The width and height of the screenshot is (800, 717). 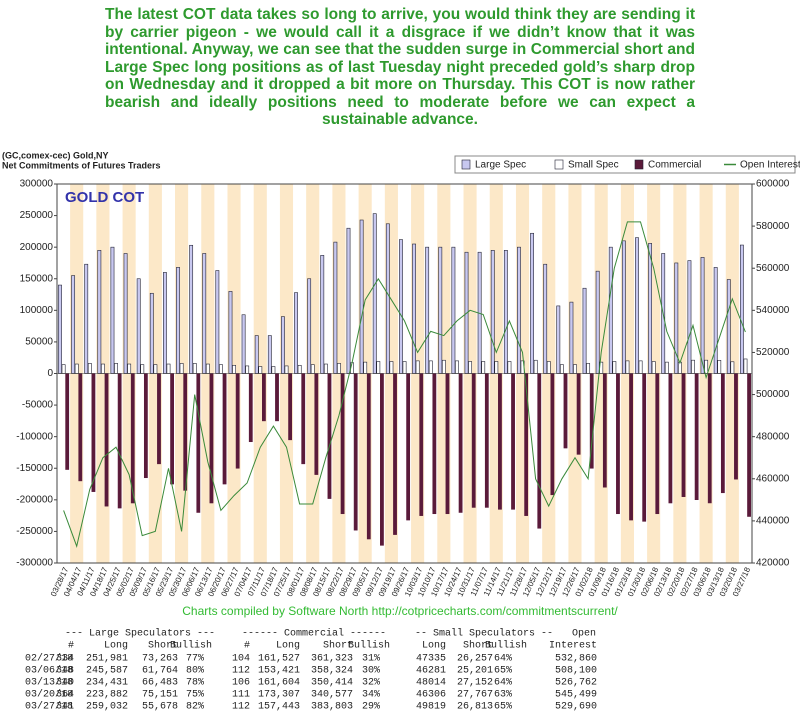 I want to click on table-cell: 361,323, so click(x=332, y=659).